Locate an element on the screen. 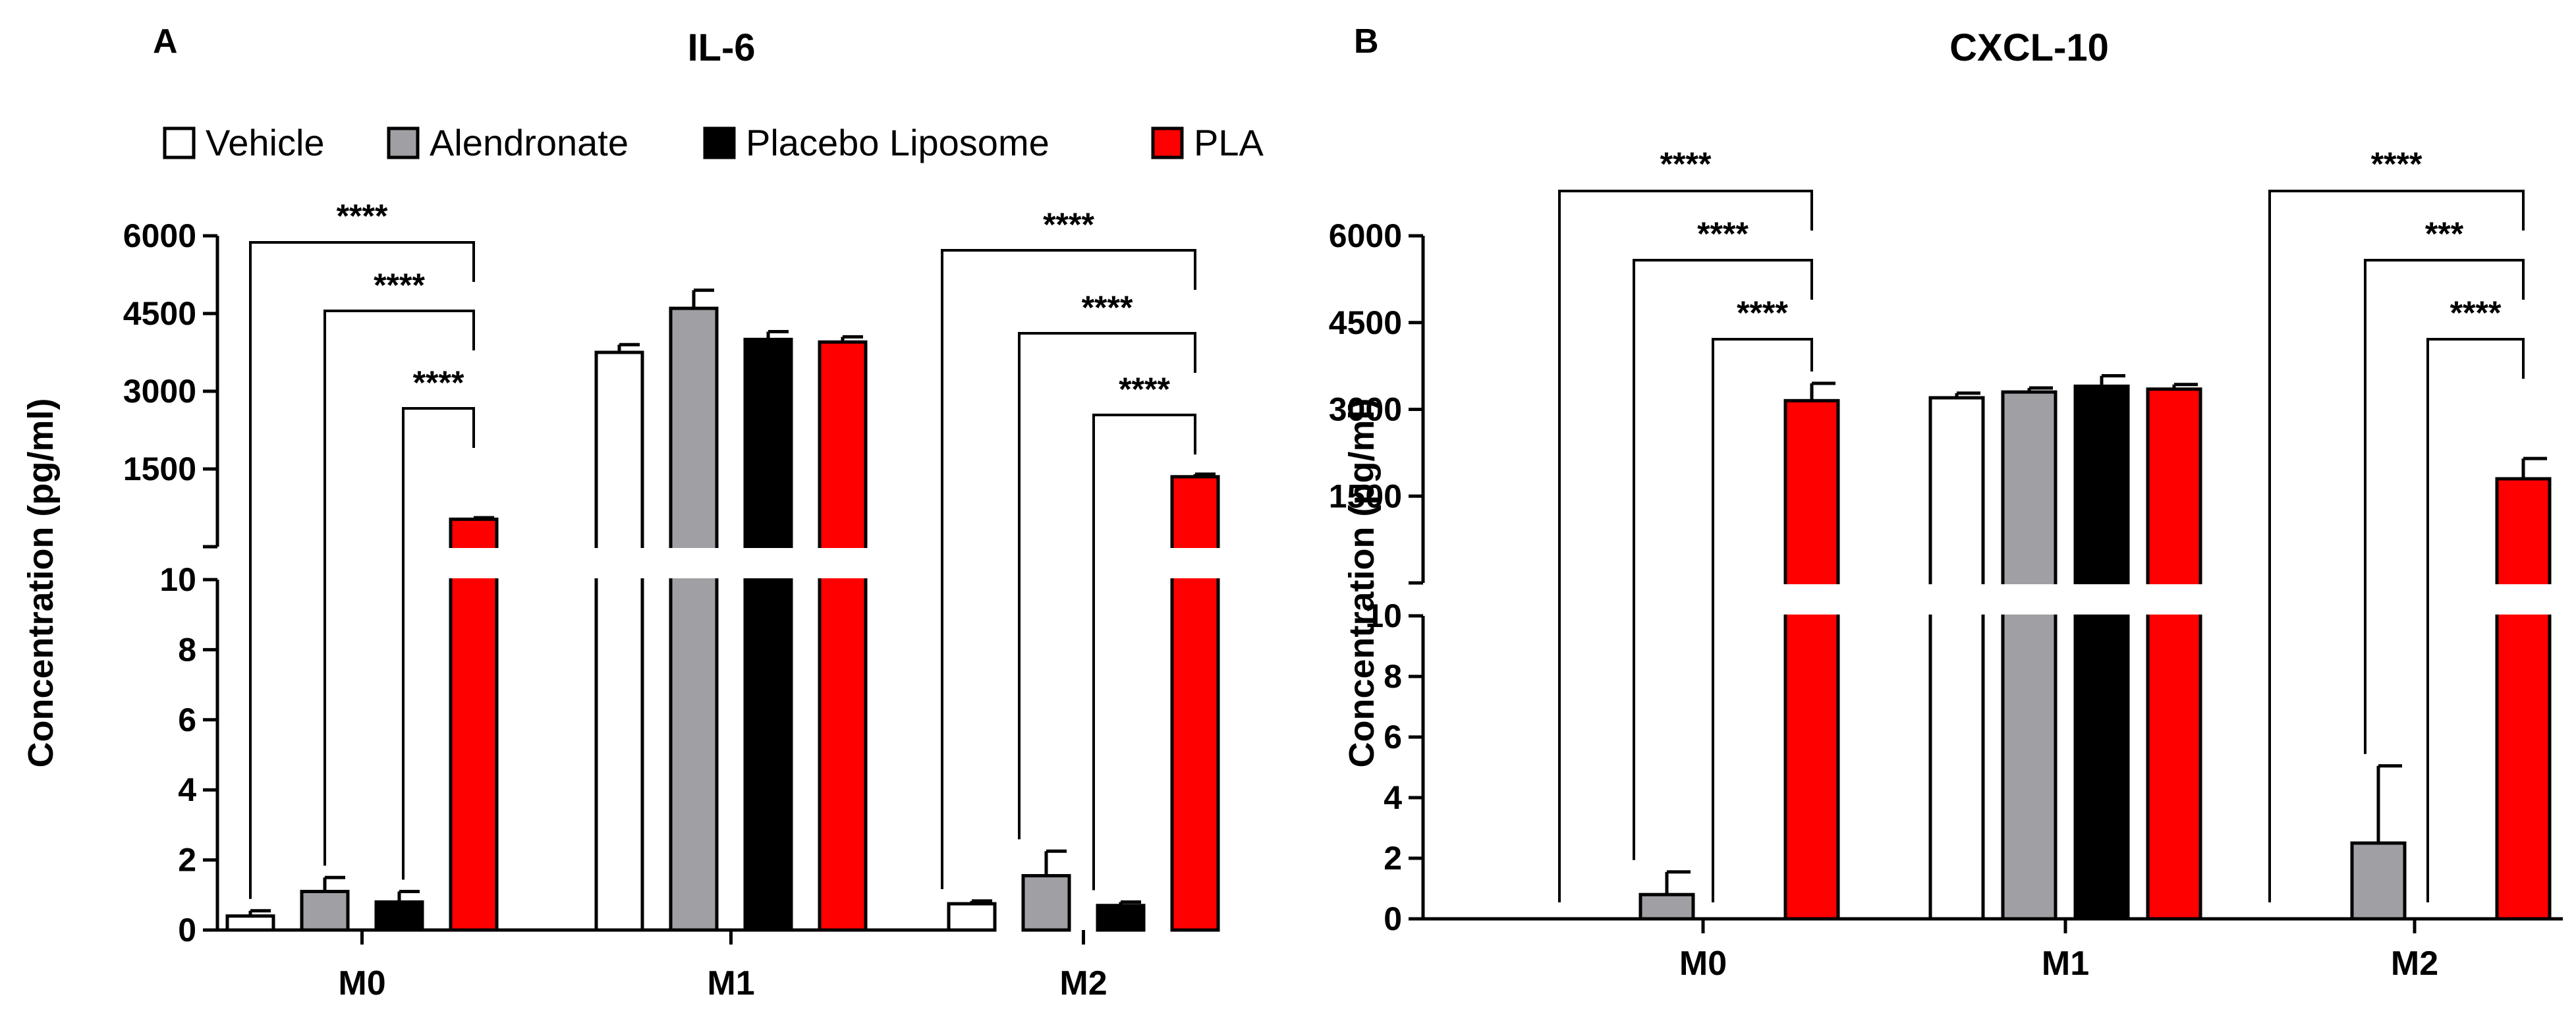 The image size is (2576, 1015). legend: Vehicle Alendronate Placebo Liposome PLA is located at coordinates (713, 142).